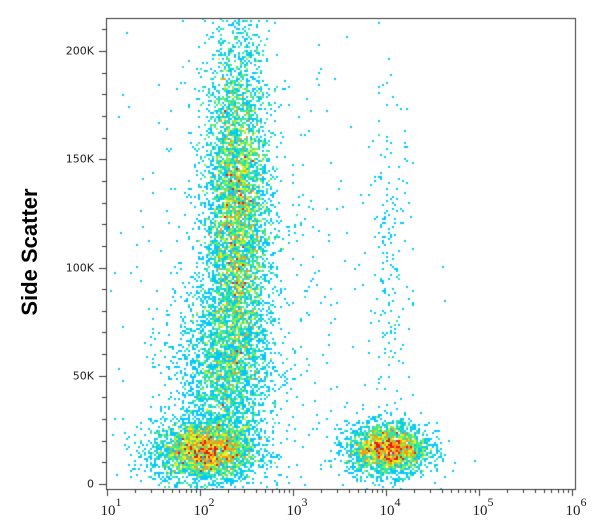 The image size is (600, 530). I want to click on x-tick-label: 10³, so click(297, 507).